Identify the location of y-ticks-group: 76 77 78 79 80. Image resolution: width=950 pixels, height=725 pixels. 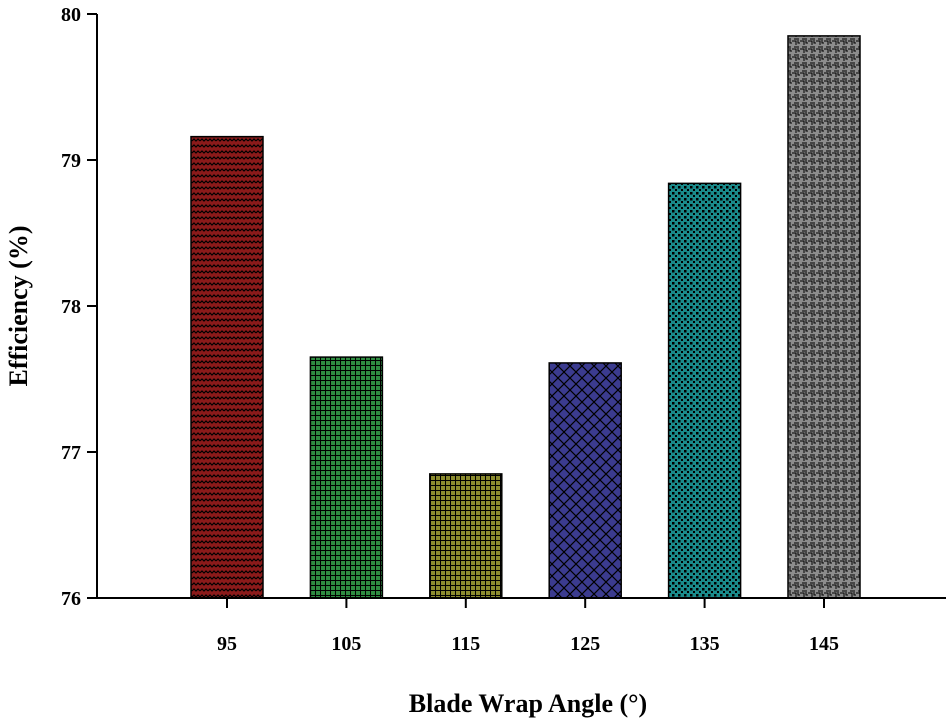
(79, 307).